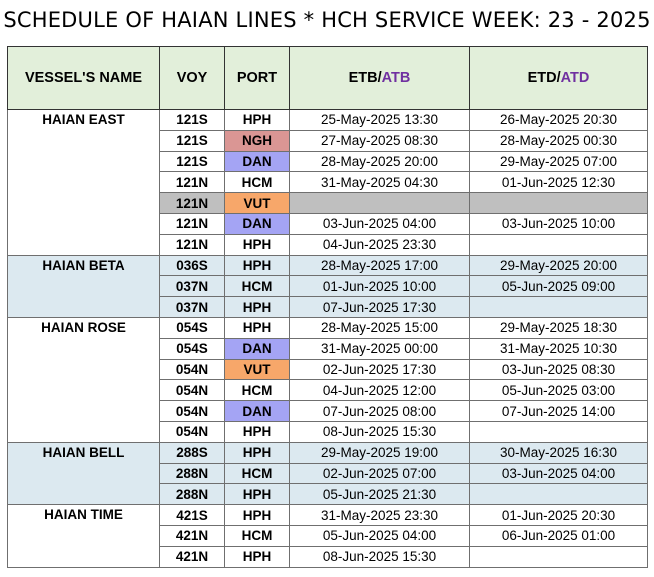 The image size is (654, 577). I want to click on table-row: 054N HPH 08-Jun-2025 15:30, so click(328, 431).